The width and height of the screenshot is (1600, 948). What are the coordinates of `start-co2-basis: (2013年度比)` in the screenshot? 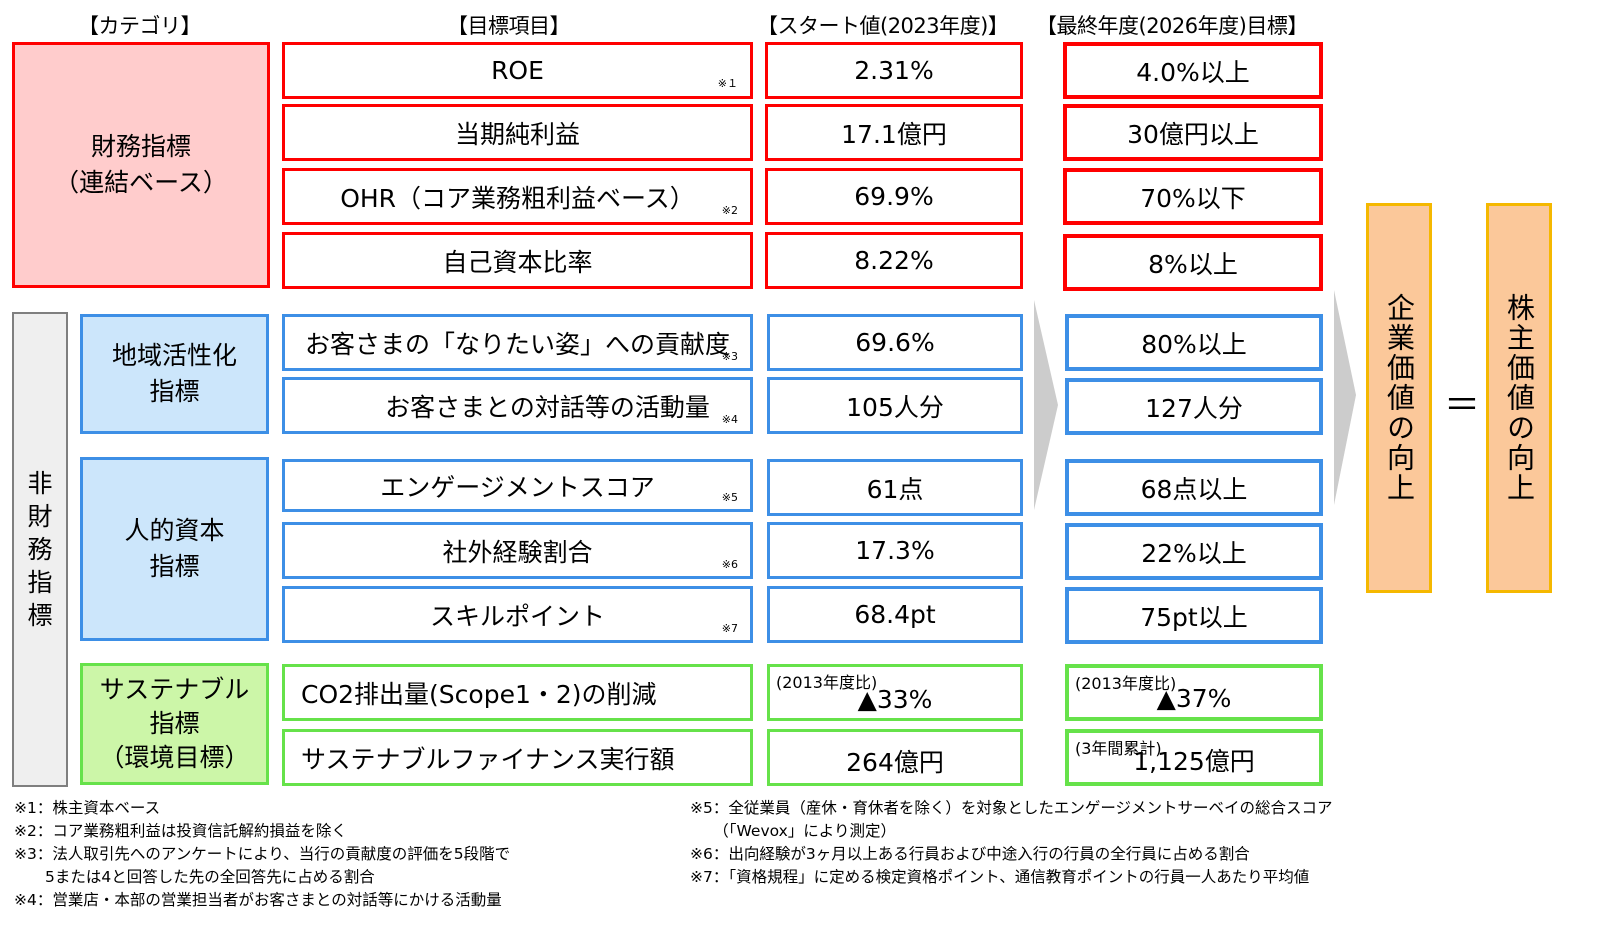 It's located at (827, 682).